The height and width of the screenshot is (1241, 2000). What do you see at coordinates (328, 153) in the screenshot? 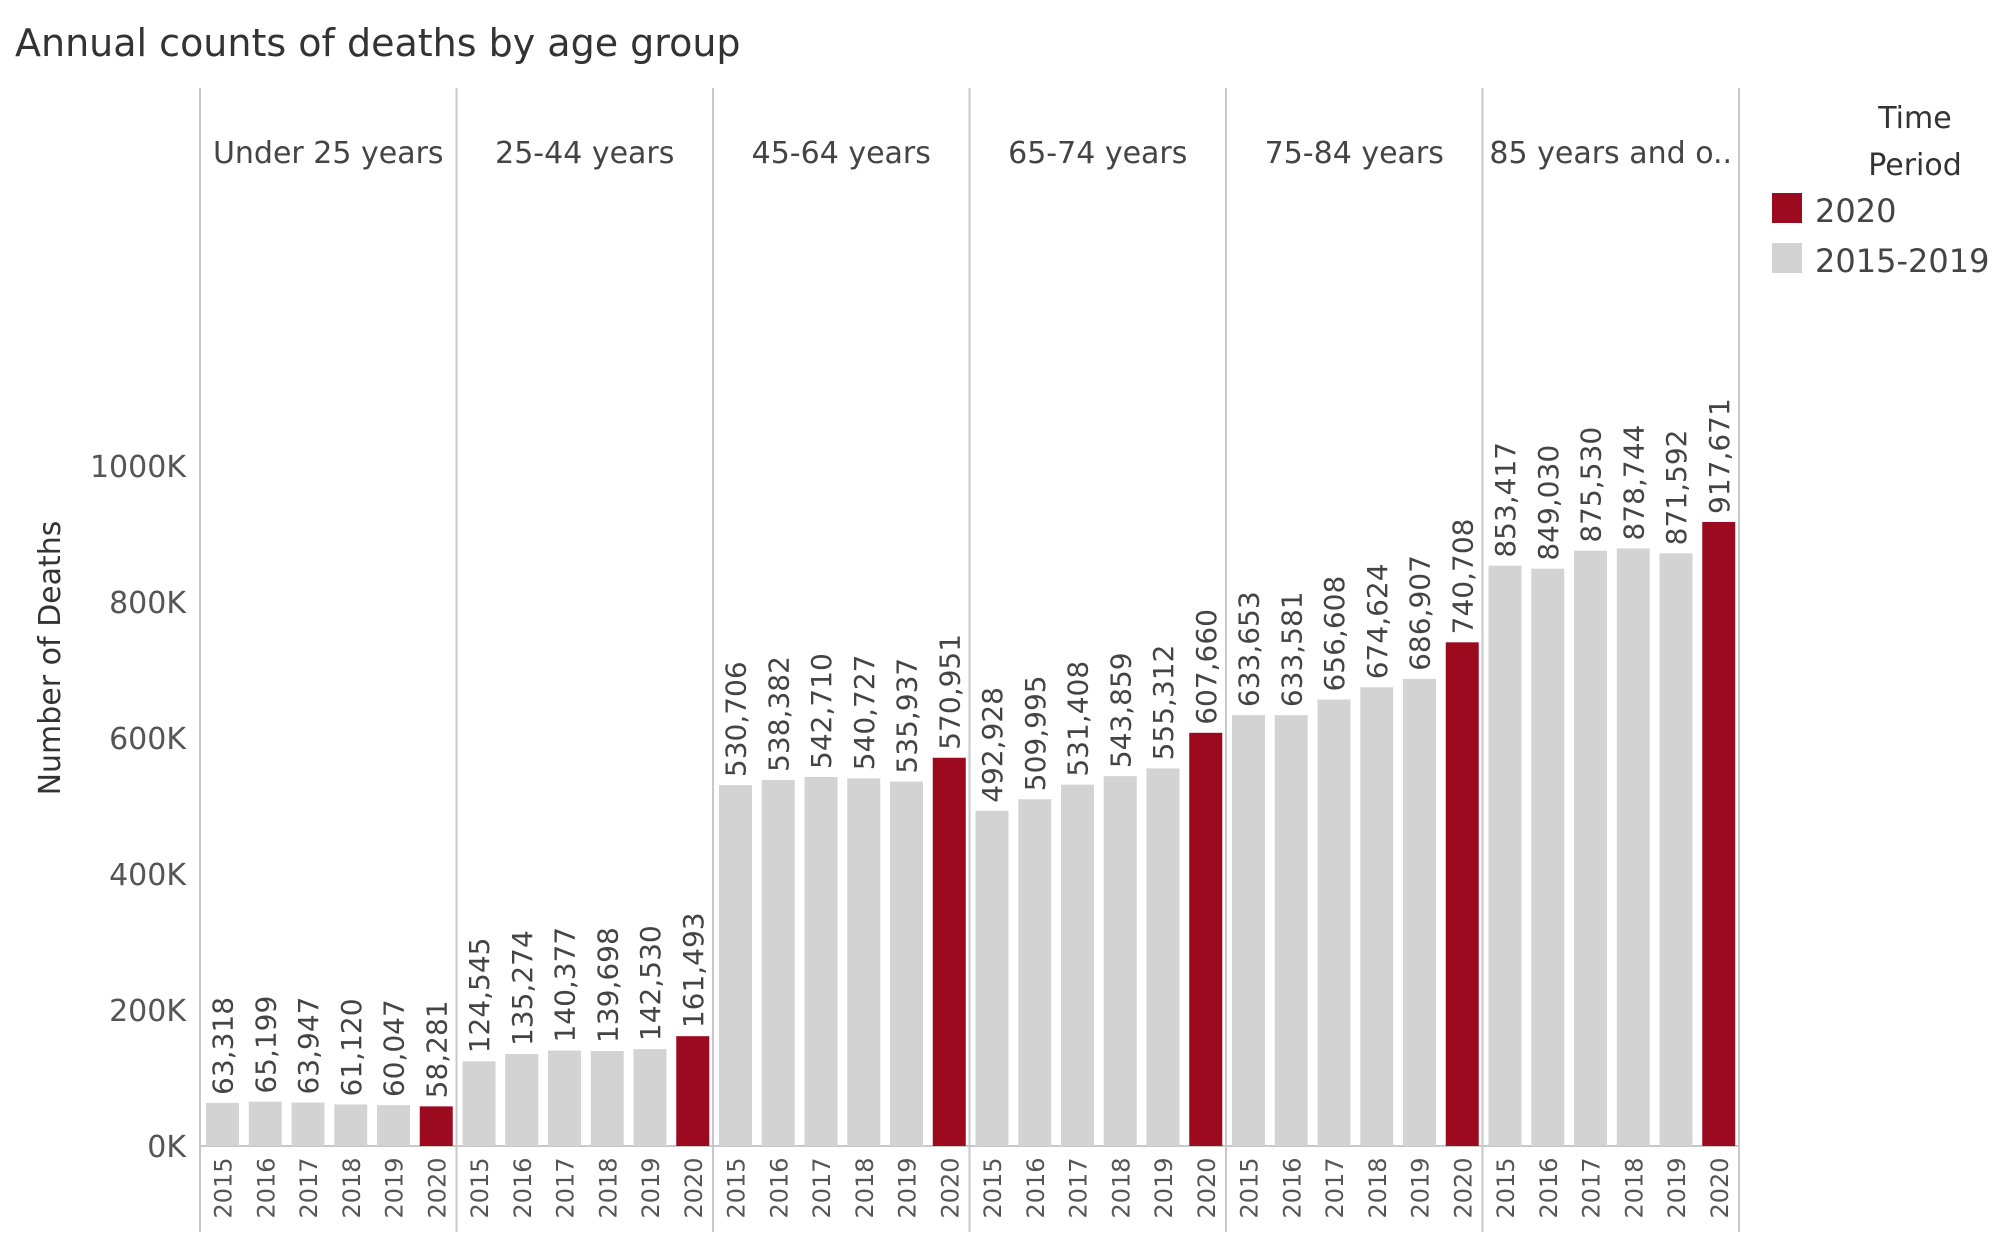
I see `panel-label: Under 25 years` at bounding box center [328, 153].